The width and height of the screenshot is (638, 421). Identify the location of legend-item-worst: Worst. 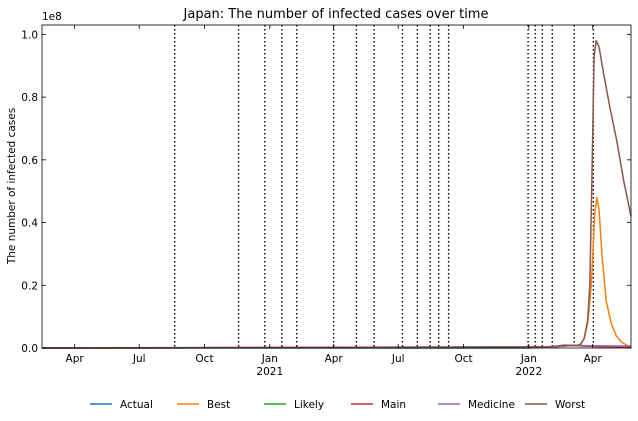
(555, 405).